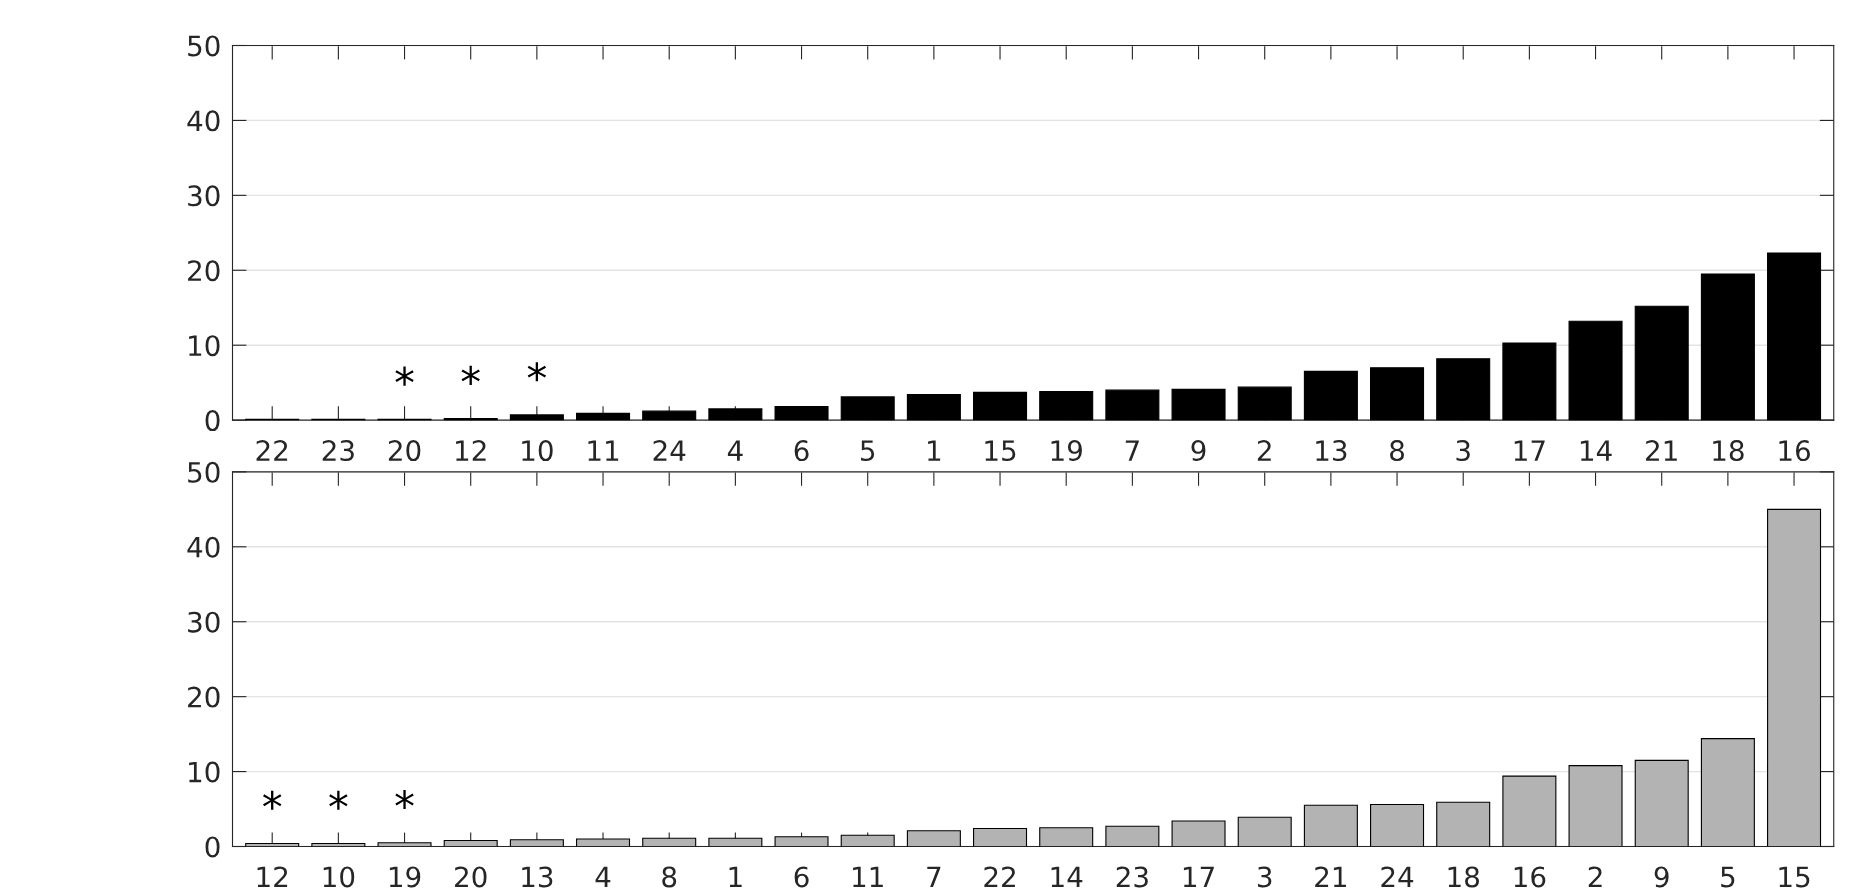 Image resolution: width=1875 pixels, height=892 pixels. What do you see at coordinates (1132, 877) in the screenshot?
I see `x-tick-label: 23` at bounding box center [1132, 877].